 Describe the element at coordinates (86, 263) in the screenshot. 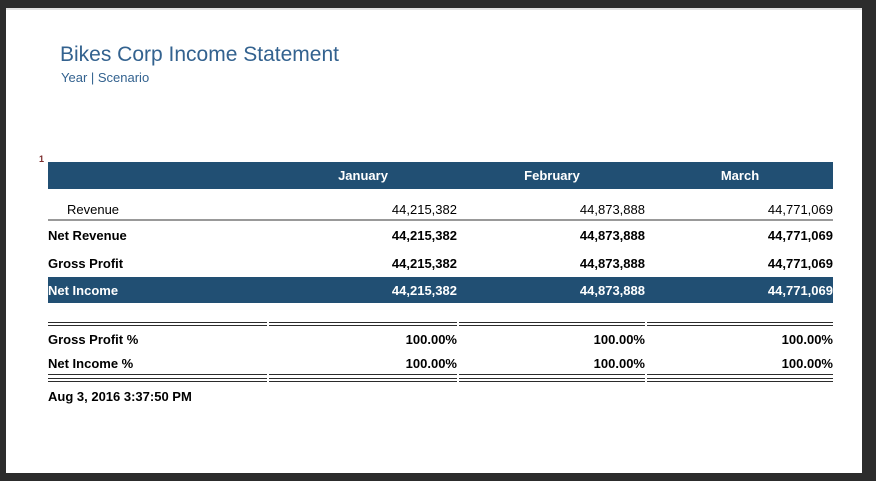

I see `row-label-gross-profit: Gross Profit` at that location.